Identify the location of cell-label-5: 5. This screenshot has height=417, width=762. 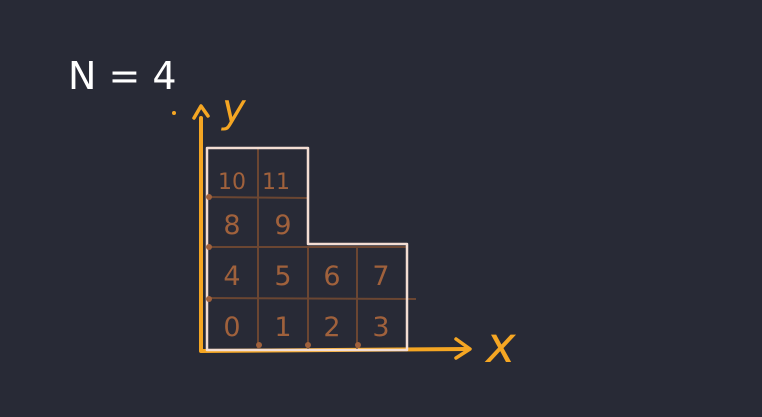
(282, 276).